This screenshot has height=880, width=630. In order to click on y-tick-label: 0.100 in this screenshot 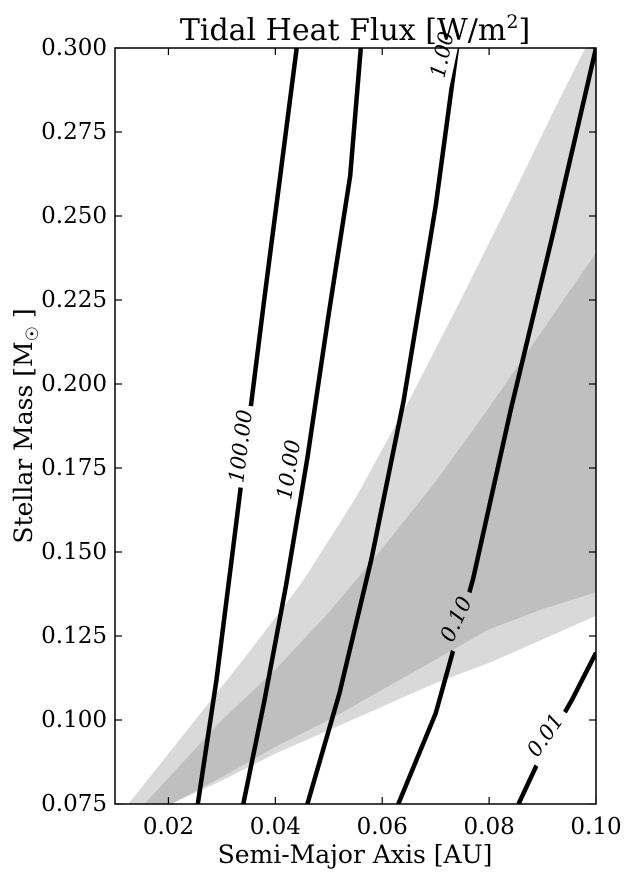, I will do `click(74, 720)`.